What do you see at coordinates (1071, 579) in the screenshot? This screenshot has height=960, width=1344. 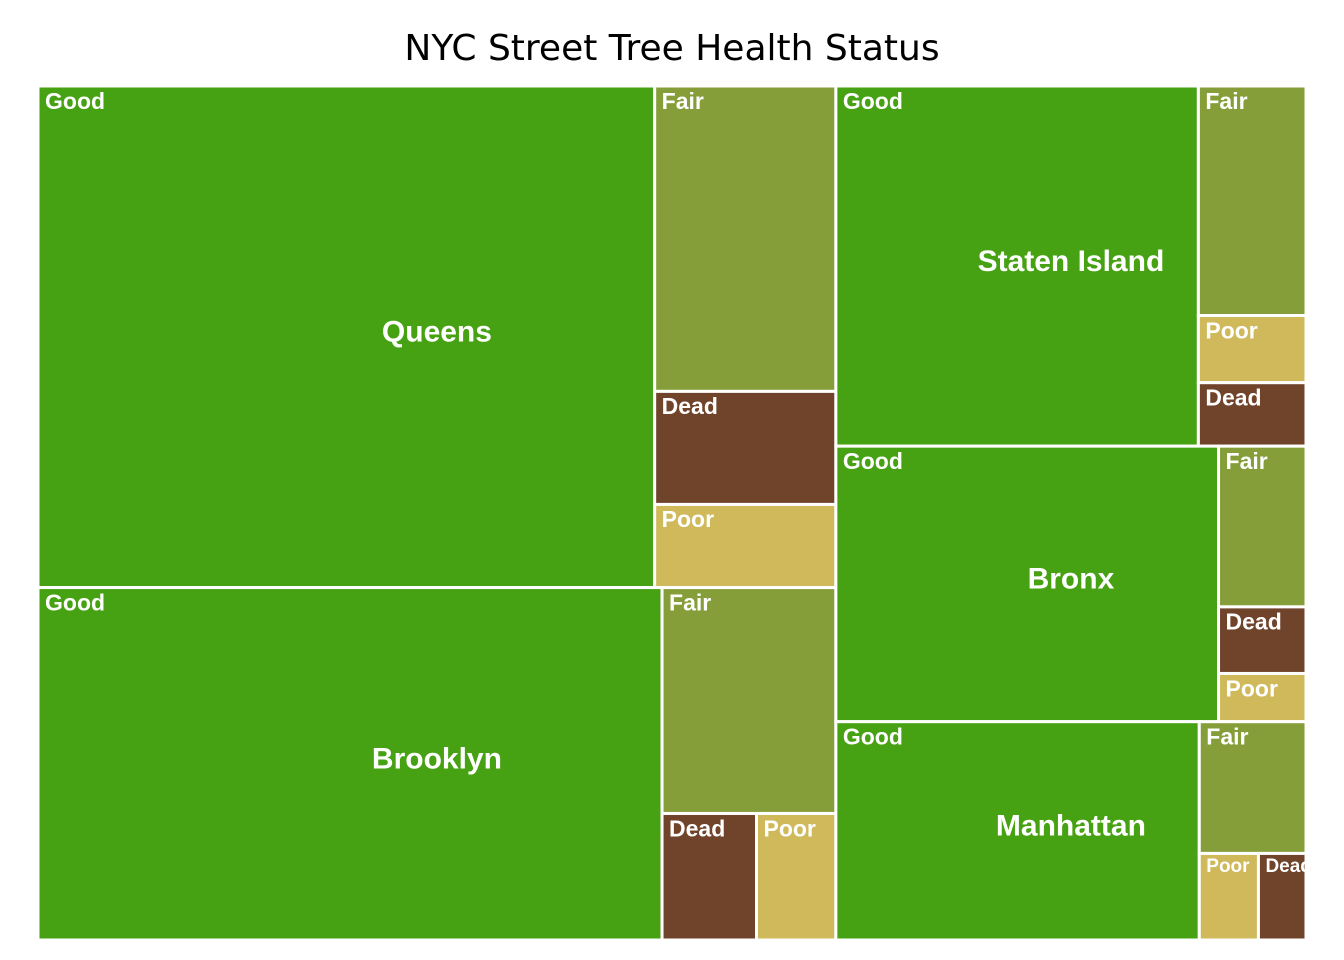 I see `bronx-borough-label: Bronx` at bounding box center [1071, 579].